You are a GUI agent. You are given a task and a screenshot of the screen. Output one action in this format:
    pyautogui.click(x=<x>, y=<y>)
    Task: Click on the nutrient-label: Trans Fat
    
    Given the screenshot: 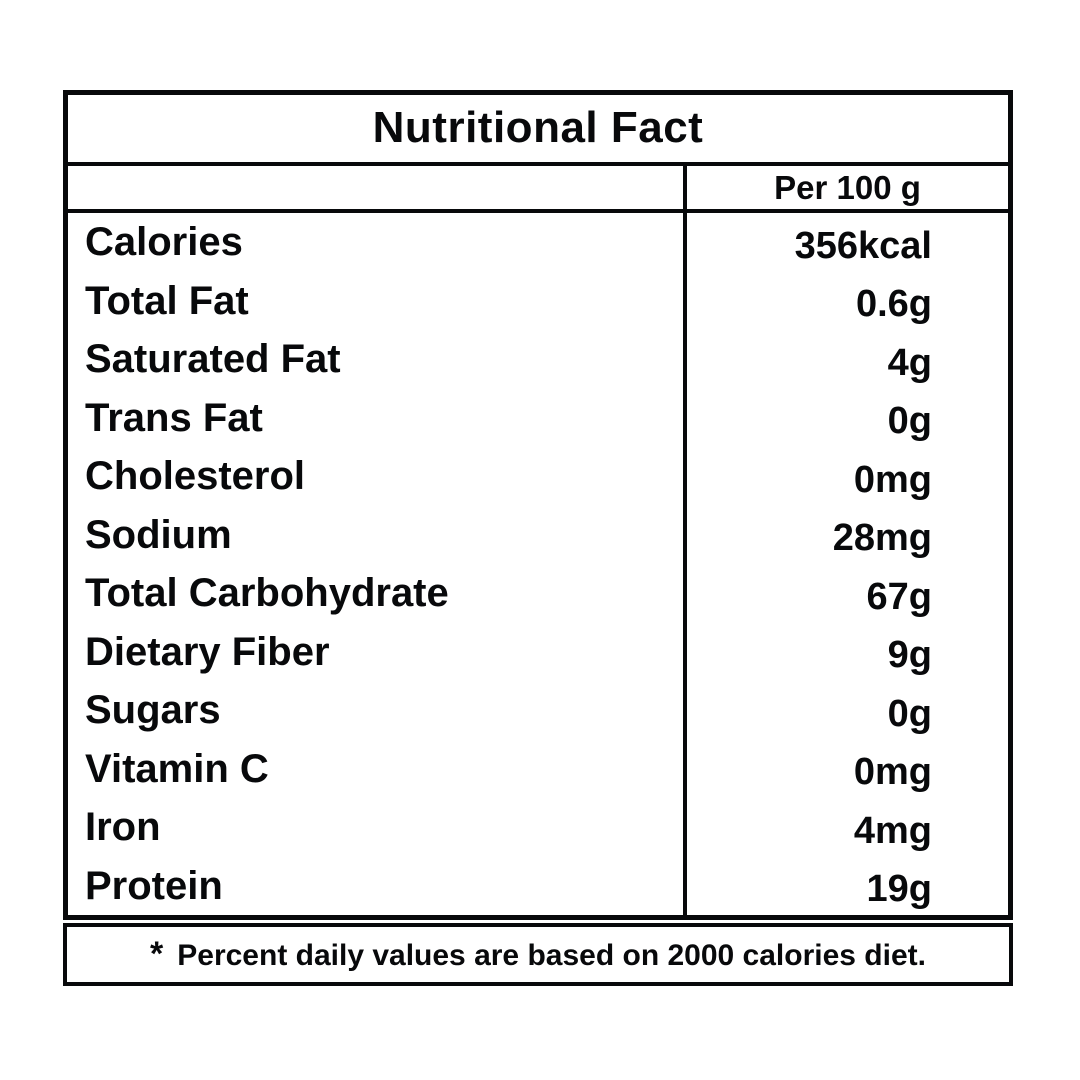 What is the action you would take?
    pyautogui.click(x=174, y=417)
    